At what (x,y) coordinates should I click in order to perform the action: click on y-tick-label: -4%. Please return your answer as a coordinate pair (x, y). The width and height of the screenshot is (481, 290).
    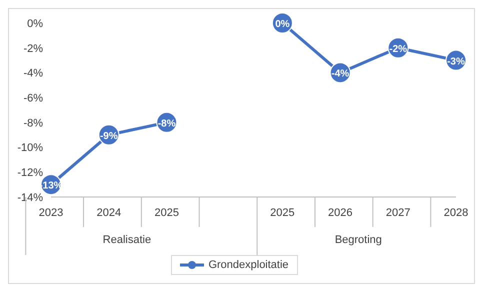
    Looking at the image, I should click on (33, 74).